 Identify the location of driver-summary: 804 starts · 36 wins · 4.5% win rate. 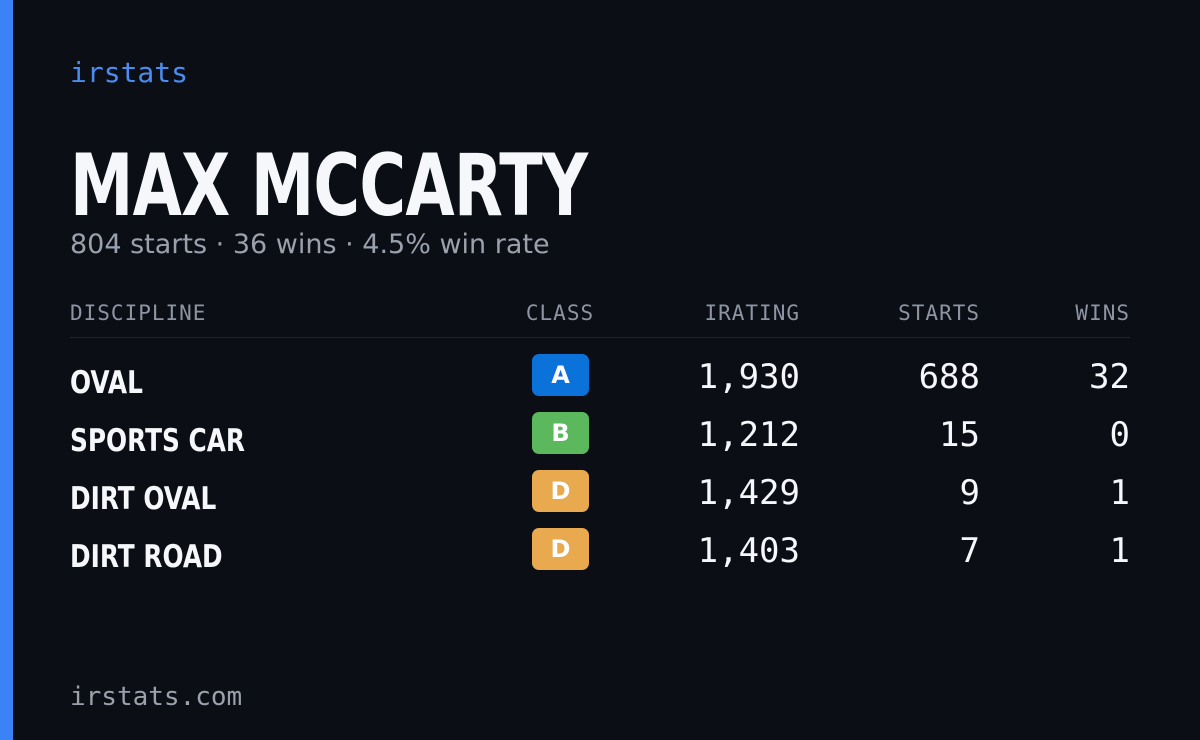
(310, 244).